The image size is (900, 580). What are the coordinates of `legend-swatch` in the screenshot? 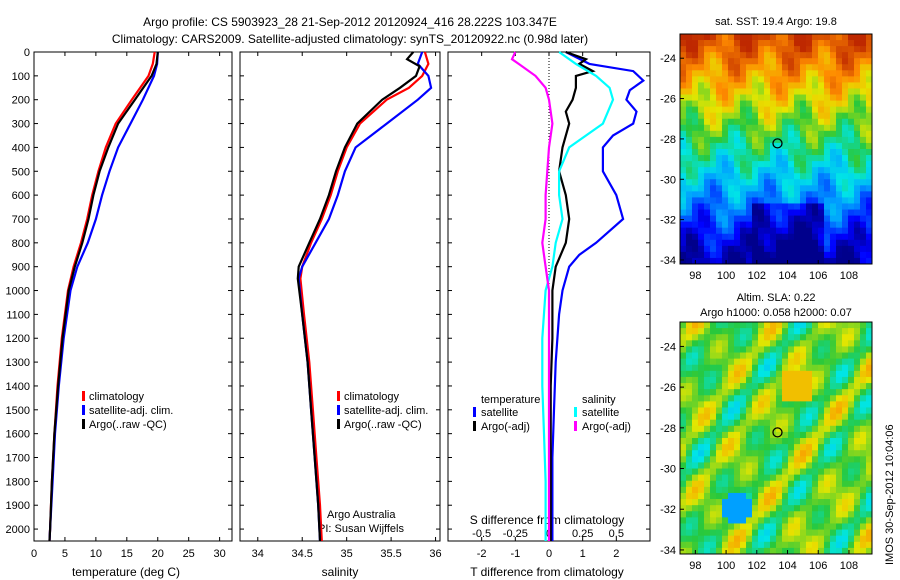 It's located at (474, 426).